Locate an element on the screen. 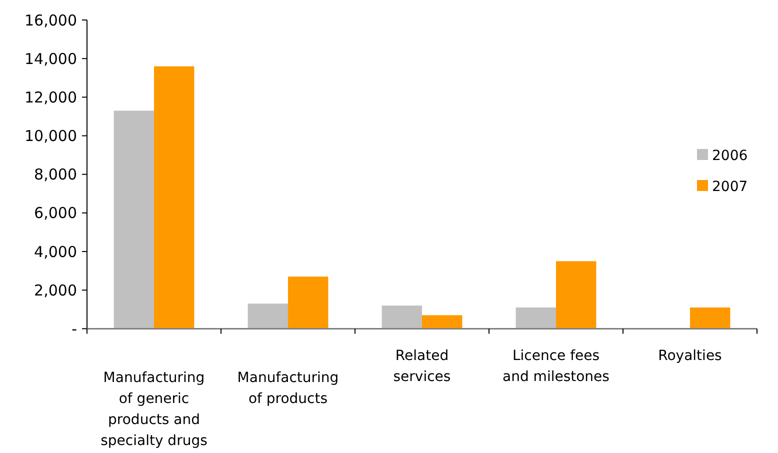 Image resolution: width=778 pixels, height=453 pixels. legend-label: 2007 is located at coordinates (730, 186).